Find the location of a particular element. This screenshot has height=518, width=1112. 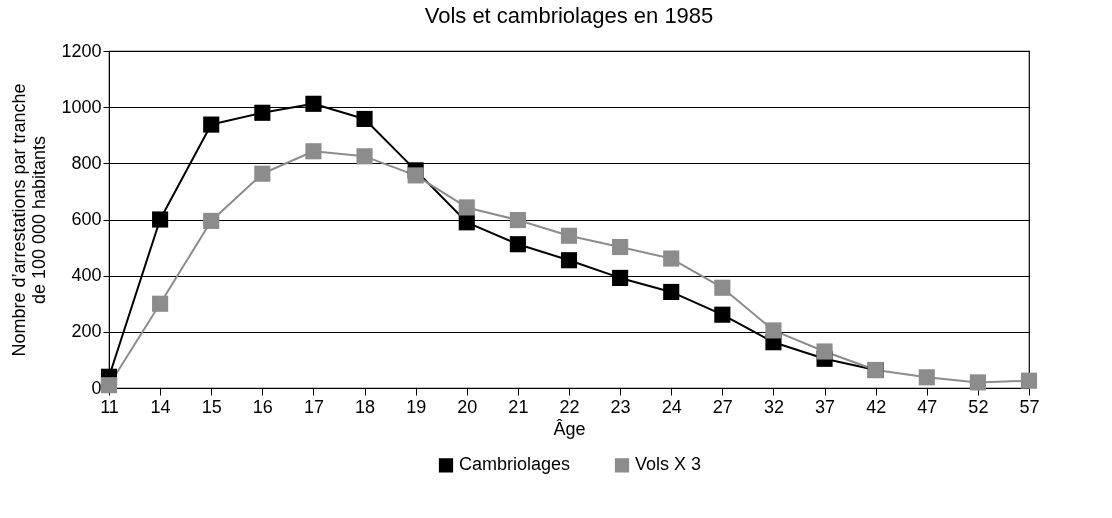

legend-label: Vols X 3 is located at coordinates (668, 464).